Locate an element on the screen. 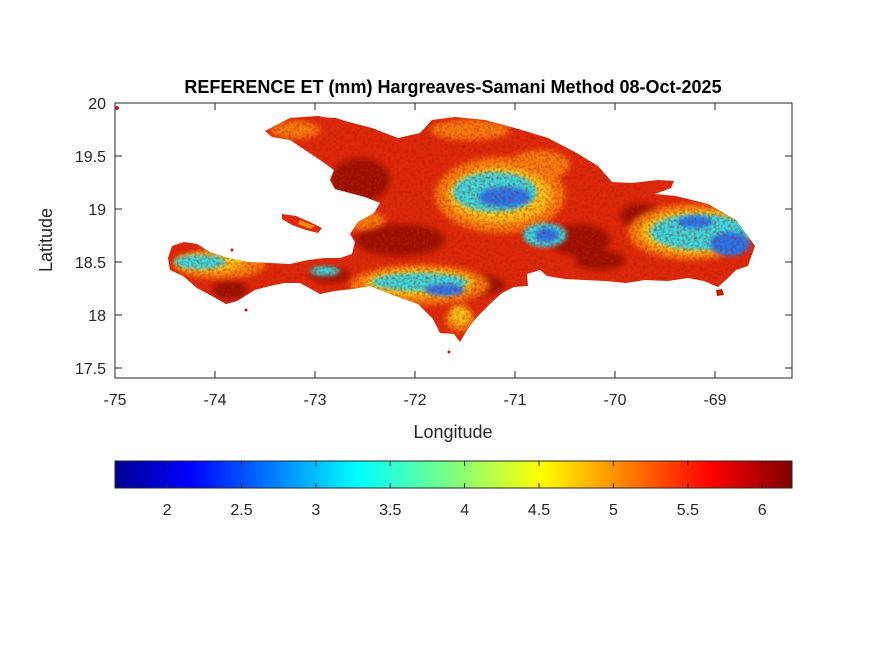  y-tick-label: 18 is located at coordinates (97, 316).